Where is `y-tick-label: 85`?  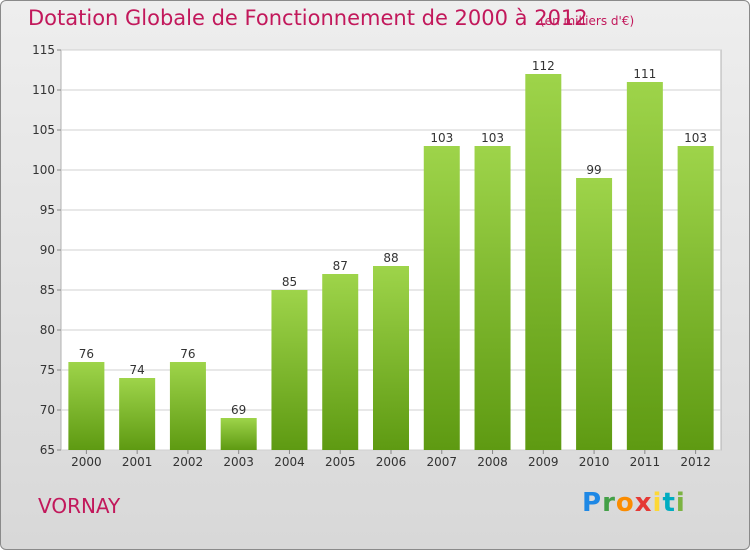
y-tick-label: 85 is located at coordinates (47, 290).